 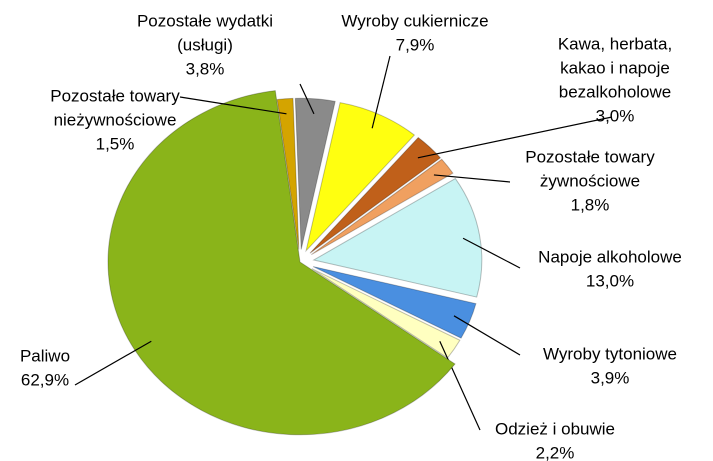 I want to click on value-label: 7,9%, so click(x=415, y=44).